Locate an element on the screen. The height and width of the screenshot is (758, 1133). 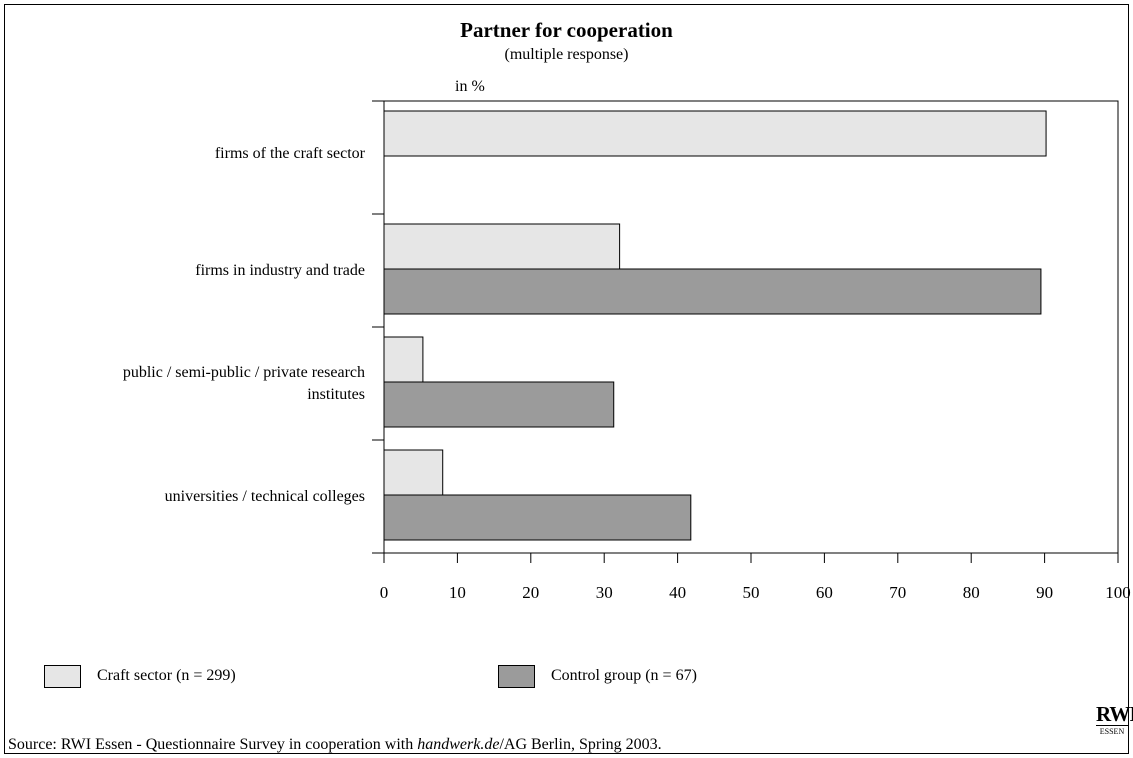
category-label-line: public / semi-public / private research is located at coordinates (243, 372).